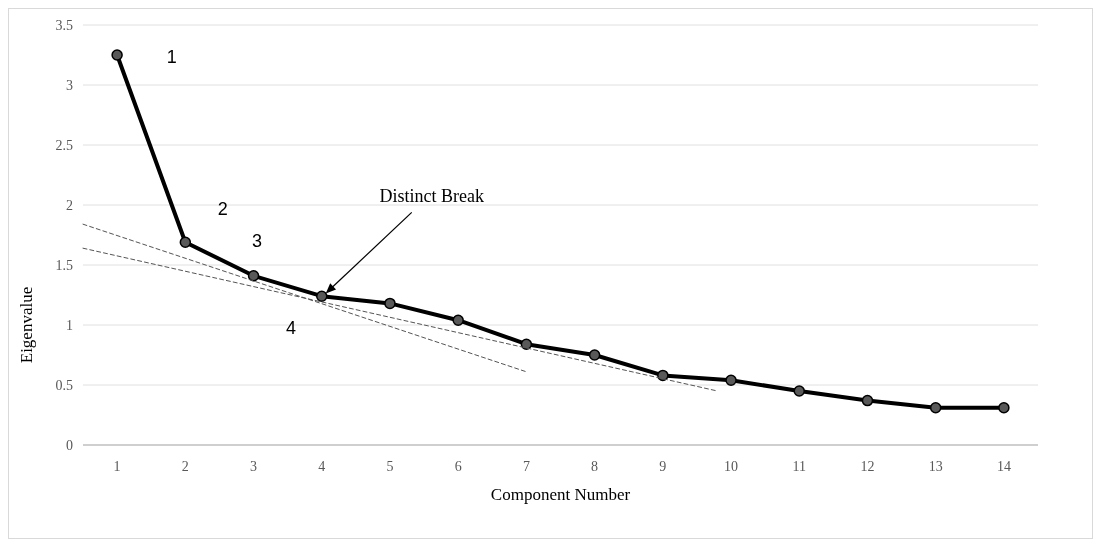 This screenshot has height=547, width=1101. Describe the element at coordinates (222, 208) in the screenshot. I see `annotation: 2` at that location.